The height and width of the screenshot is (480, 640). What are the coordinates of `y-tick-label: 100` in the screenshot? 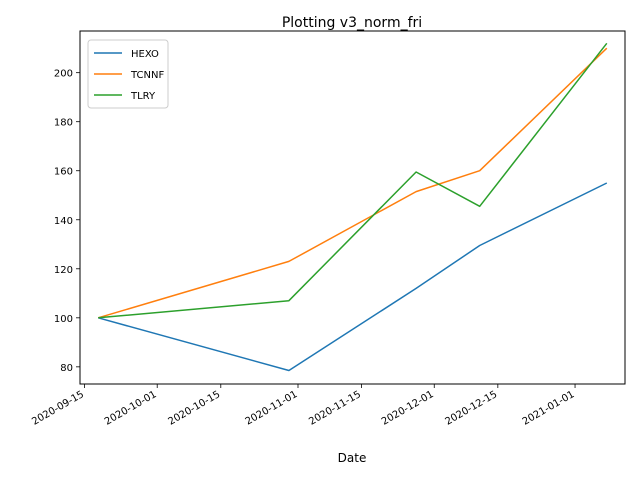 It's located at (63, 319).